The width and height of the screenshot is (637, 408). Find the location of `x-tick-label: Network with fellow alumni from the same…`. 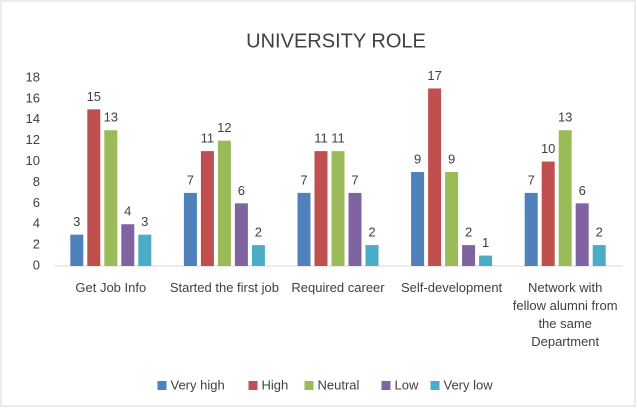

x-tick-label: Network with fellow alumni from the same… is located at coordinates (565, 314).